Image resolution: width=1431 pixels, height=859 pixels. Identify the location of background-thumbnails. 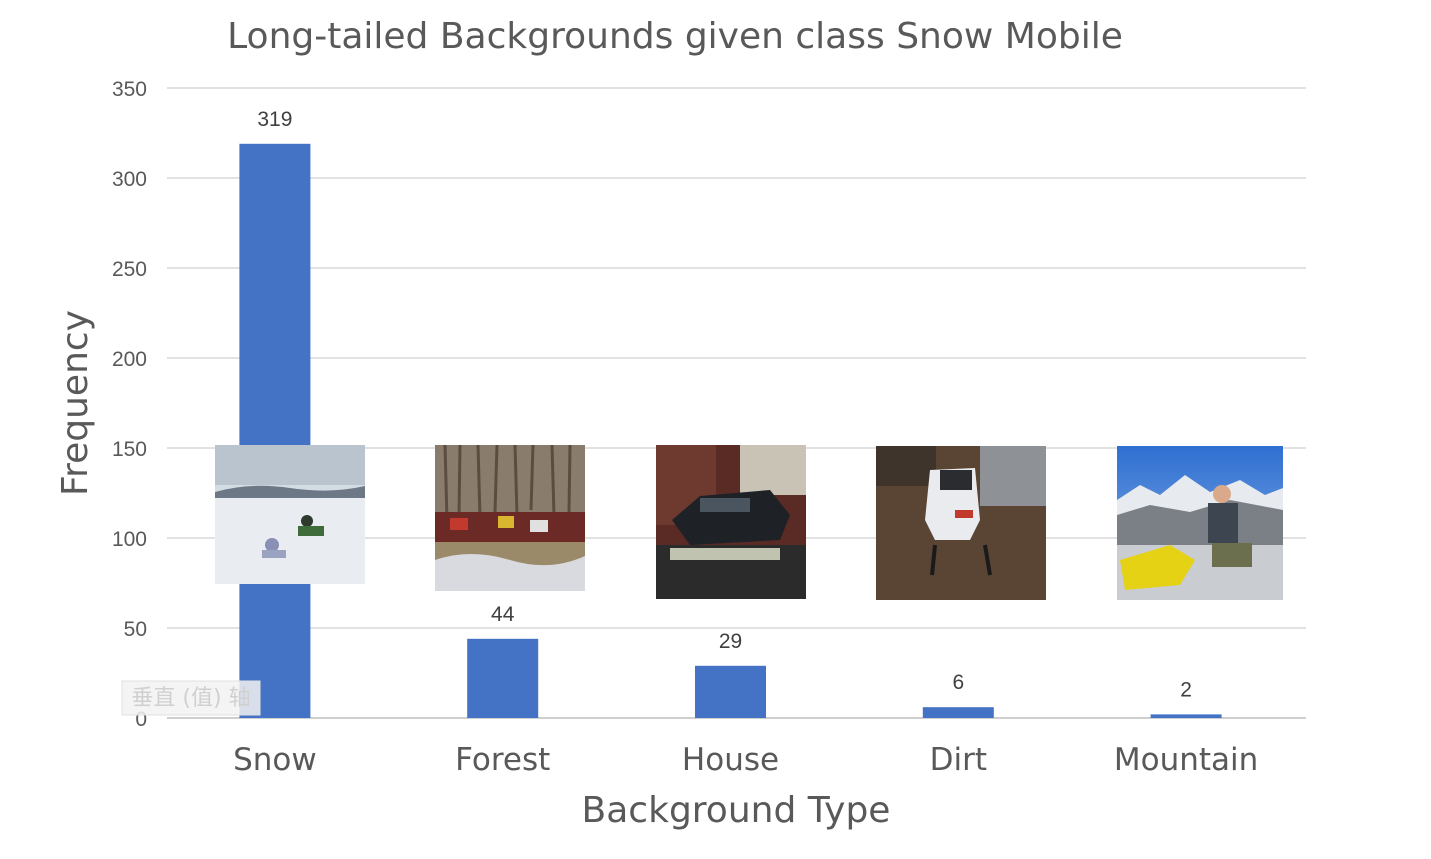
(749, 522).